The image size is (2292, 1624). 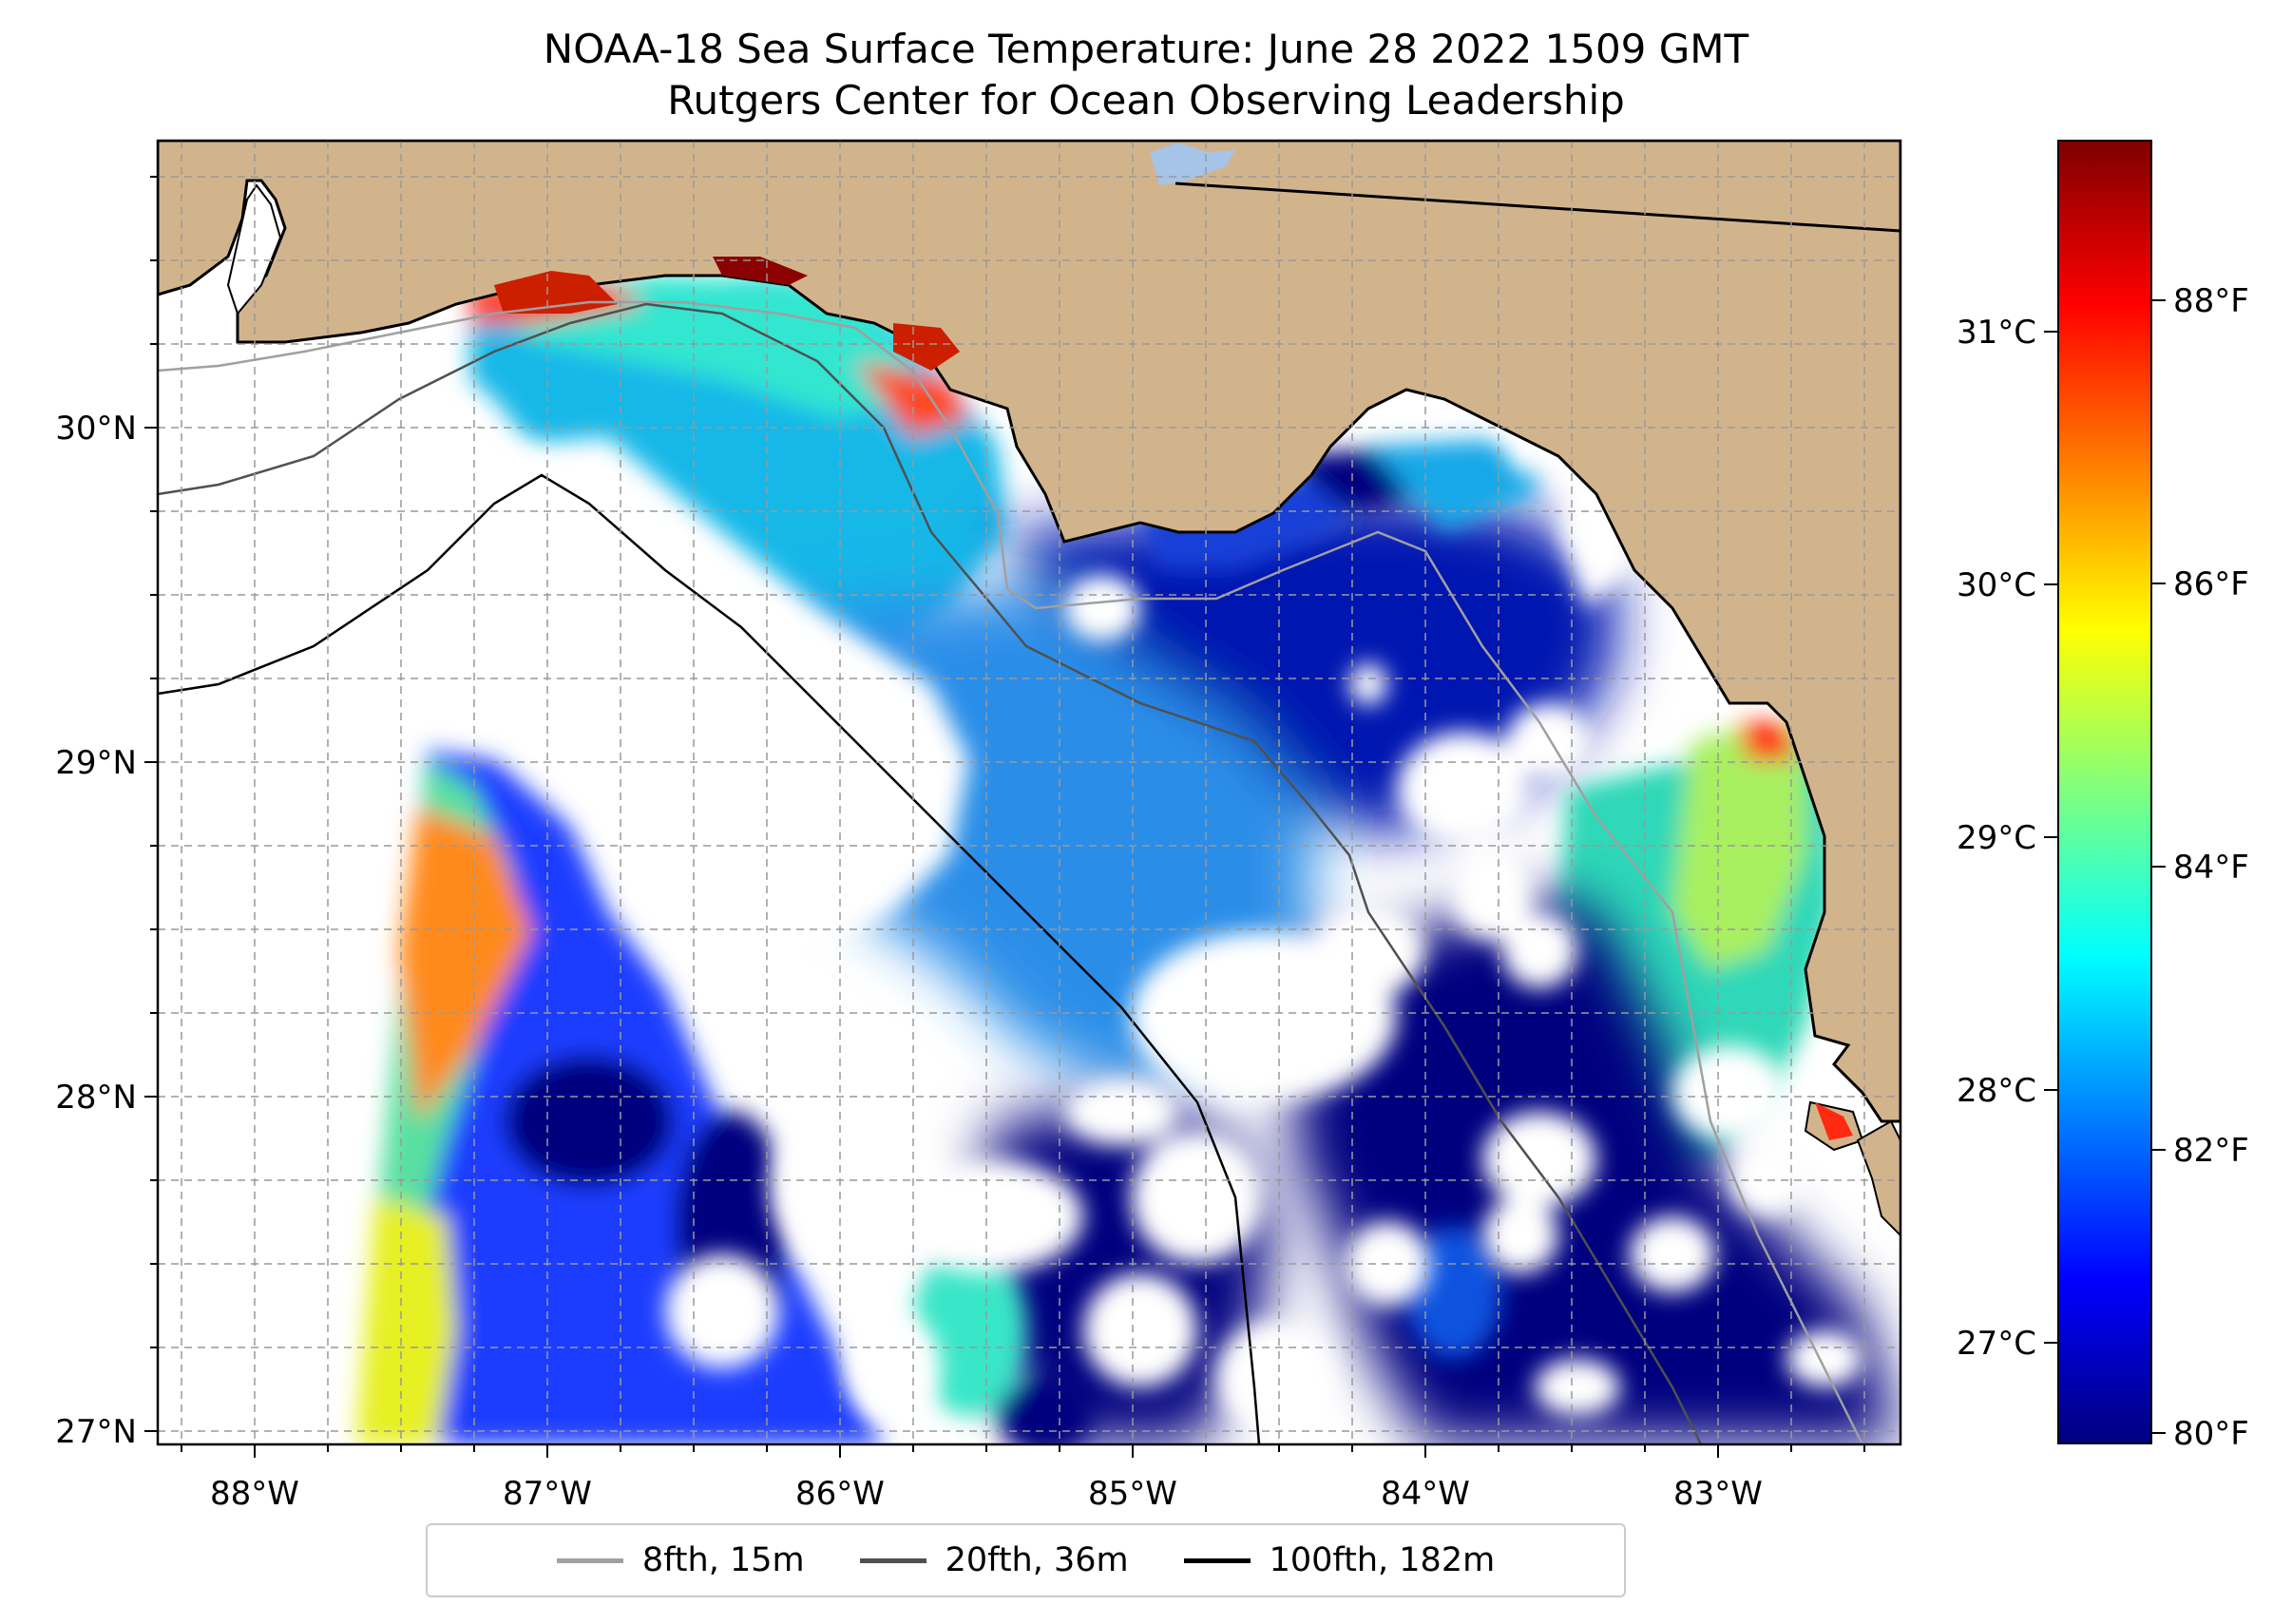 I want to click on colorbar-axis: 31°C 30°C 29°C 28°C 27°C 88°F 86°F 84°F 82°F 80°F, so click(x=2103, y=867).